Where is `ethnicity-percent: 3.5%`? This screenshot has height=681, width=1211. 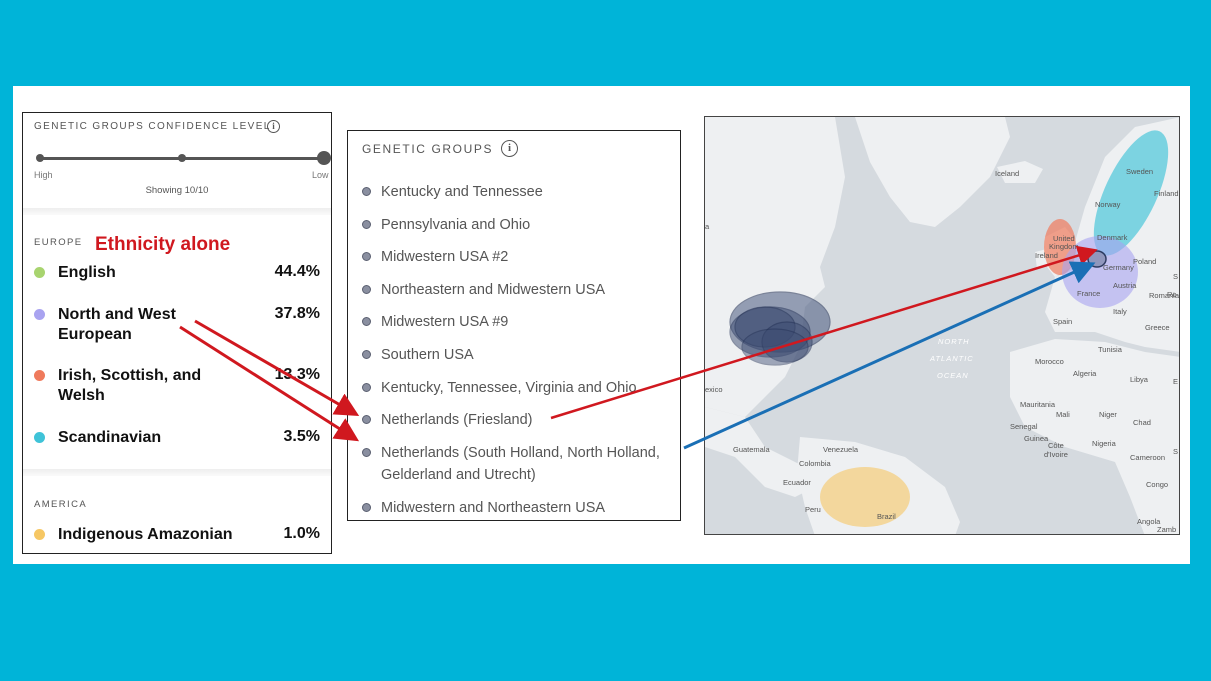 ethnicity-percent: 3.5% is located at coordinates (301, 436).